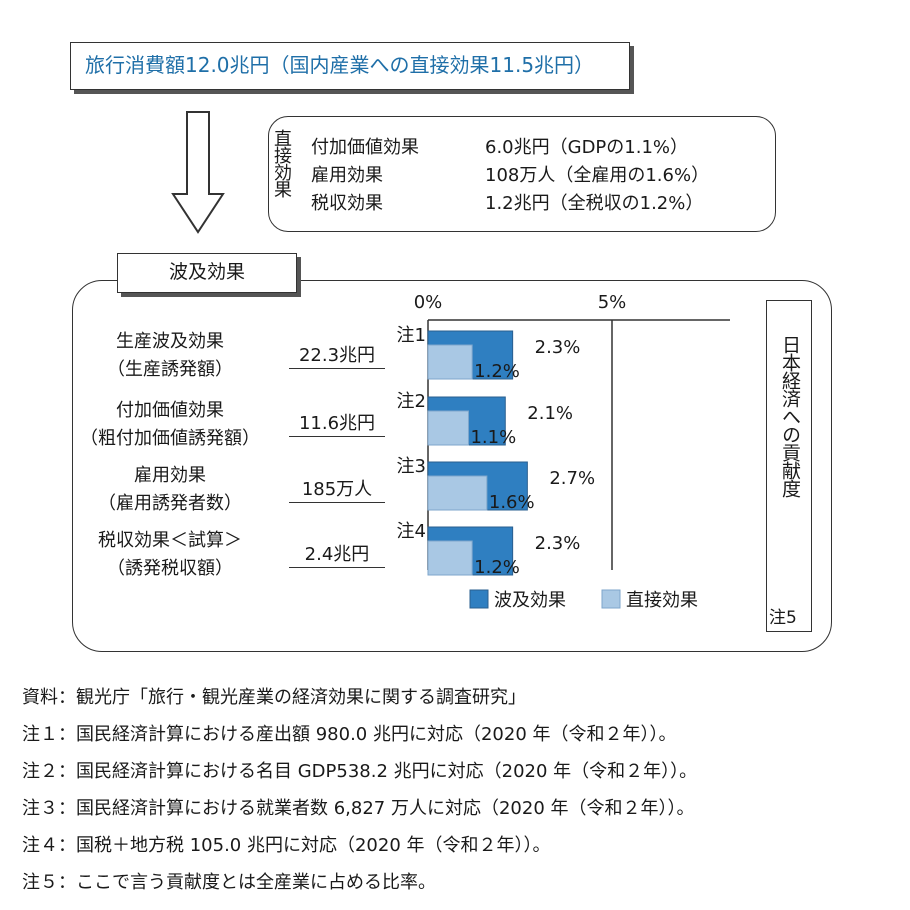 This screenshot has height=910, width=910. What do you see at coordinates (274, 697) in the screenshot?
I see `source-note: 資料：観光庁「旅行・観光産業の経済効果に関する調査研究」` at bounding box center [274, 697].